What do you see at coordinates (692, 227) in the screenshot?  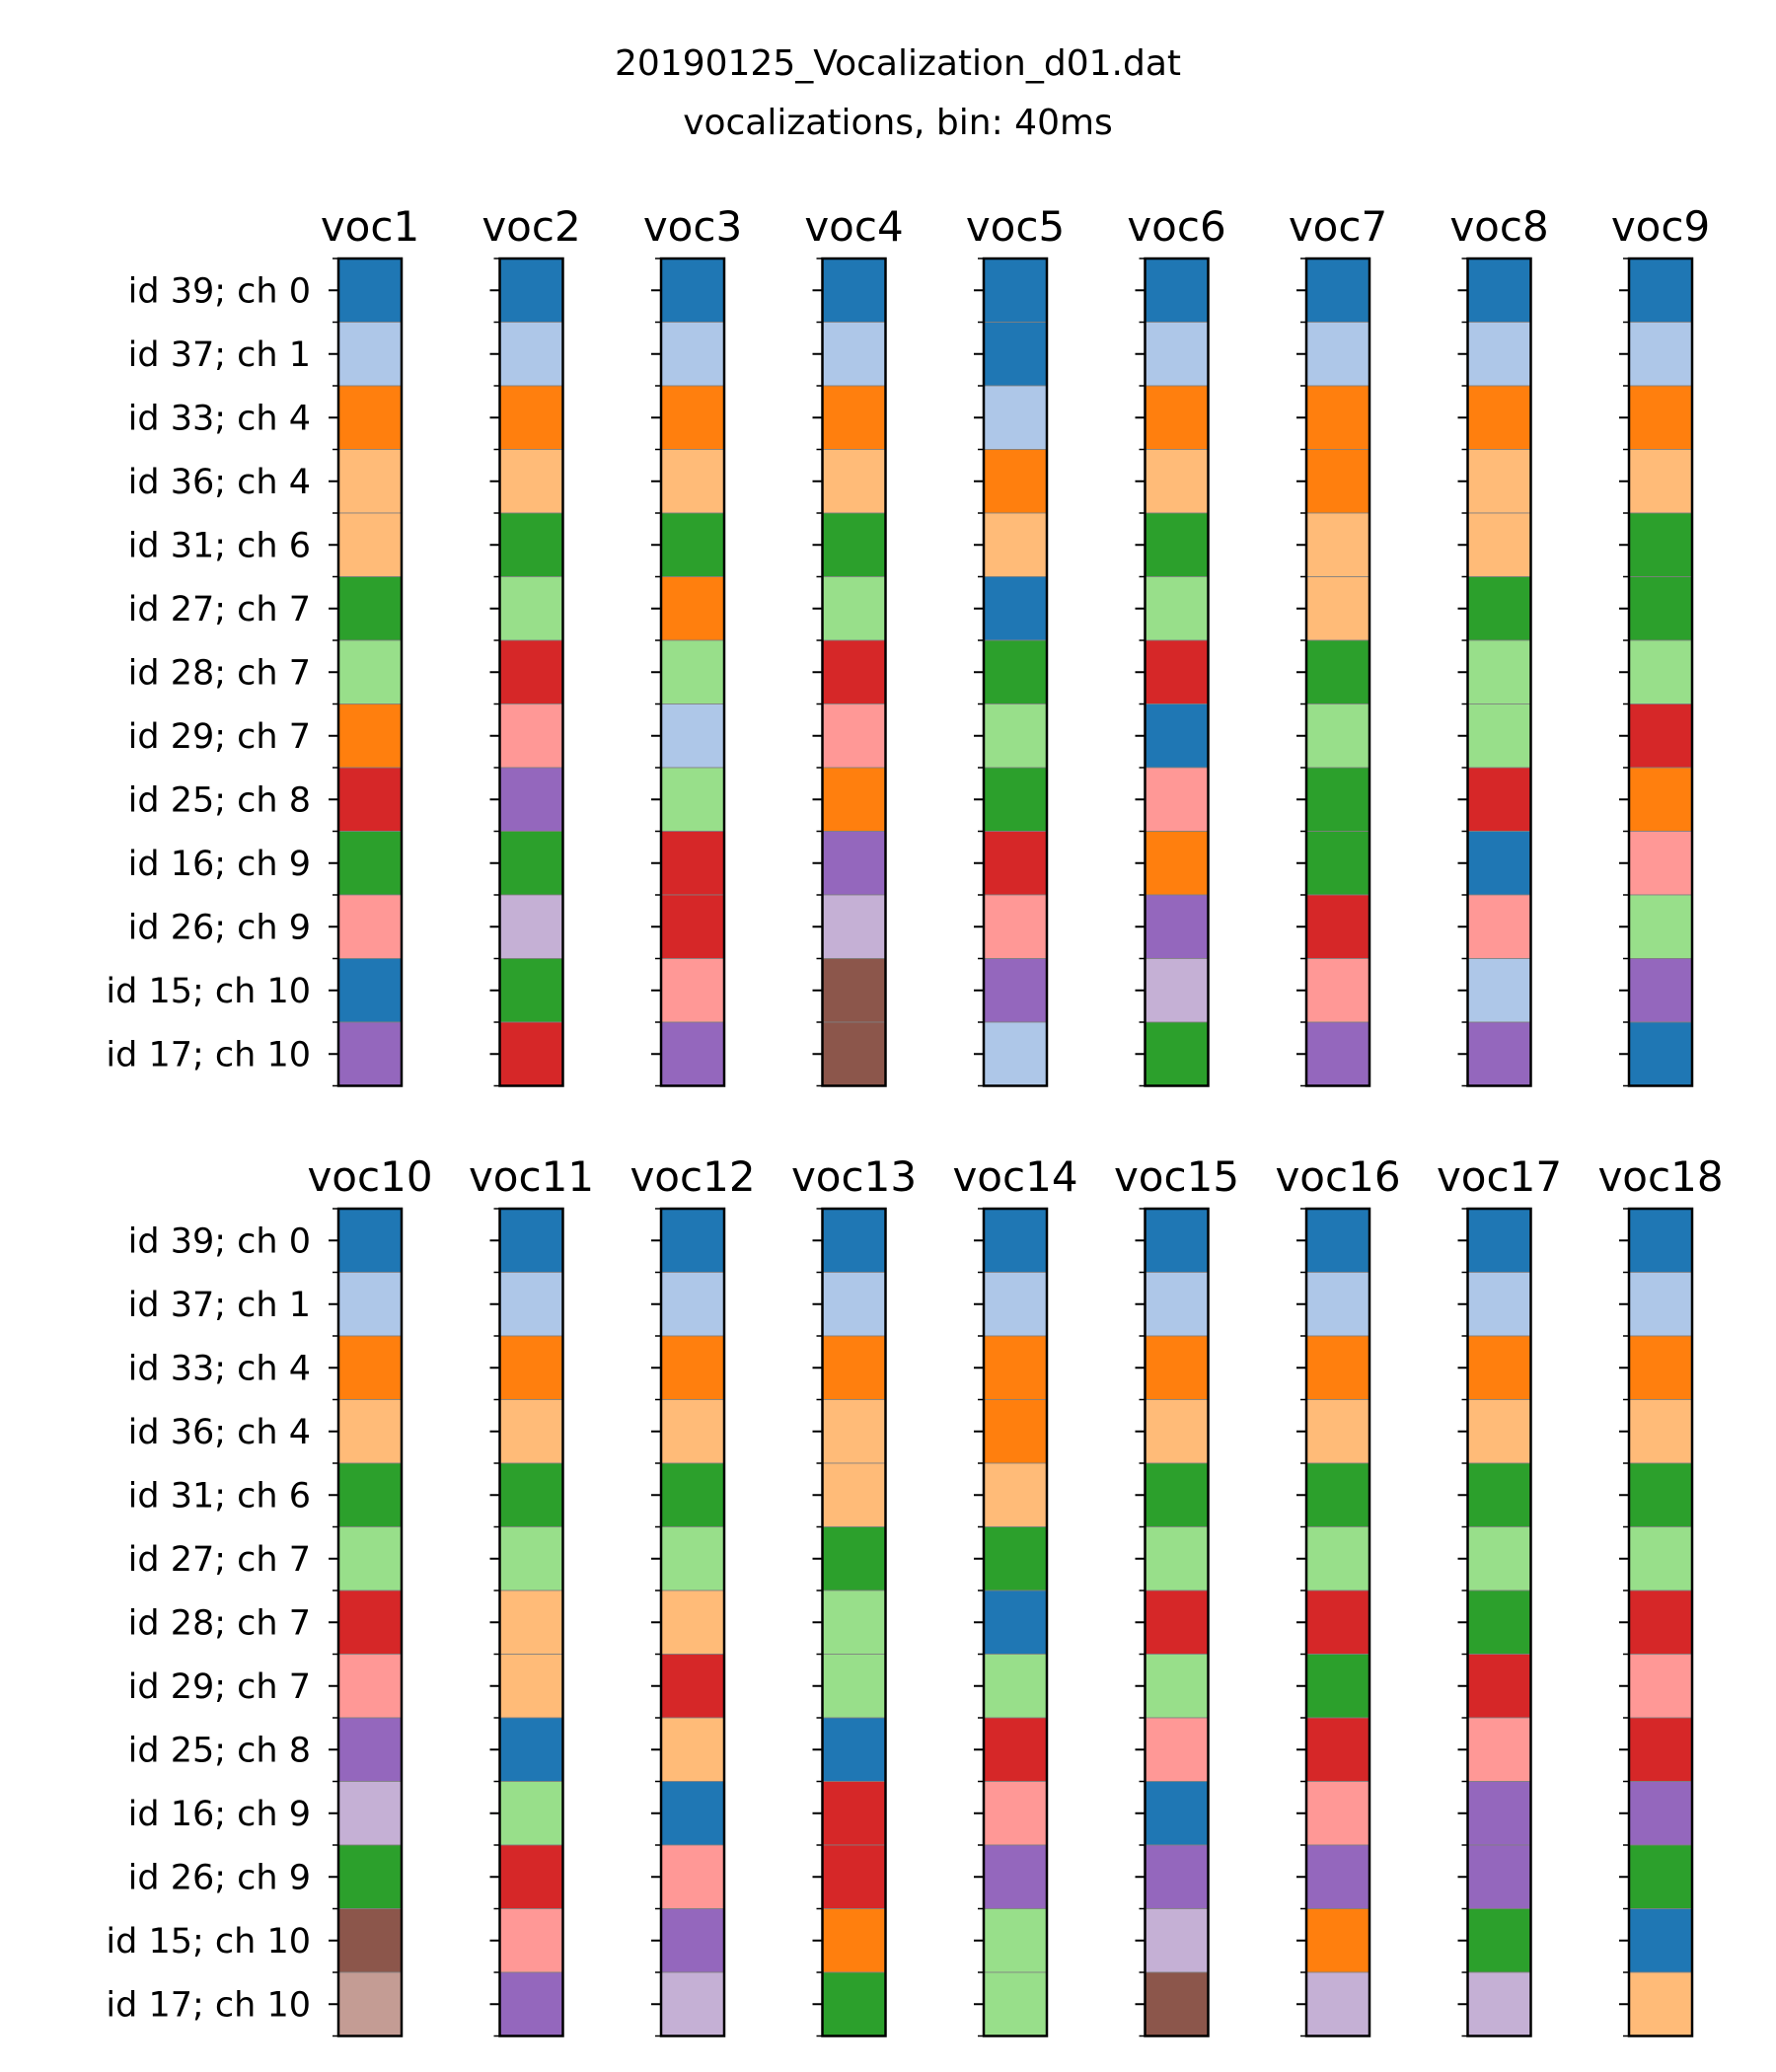 I see `column-title: voc3` at bounding box center [692, 227].